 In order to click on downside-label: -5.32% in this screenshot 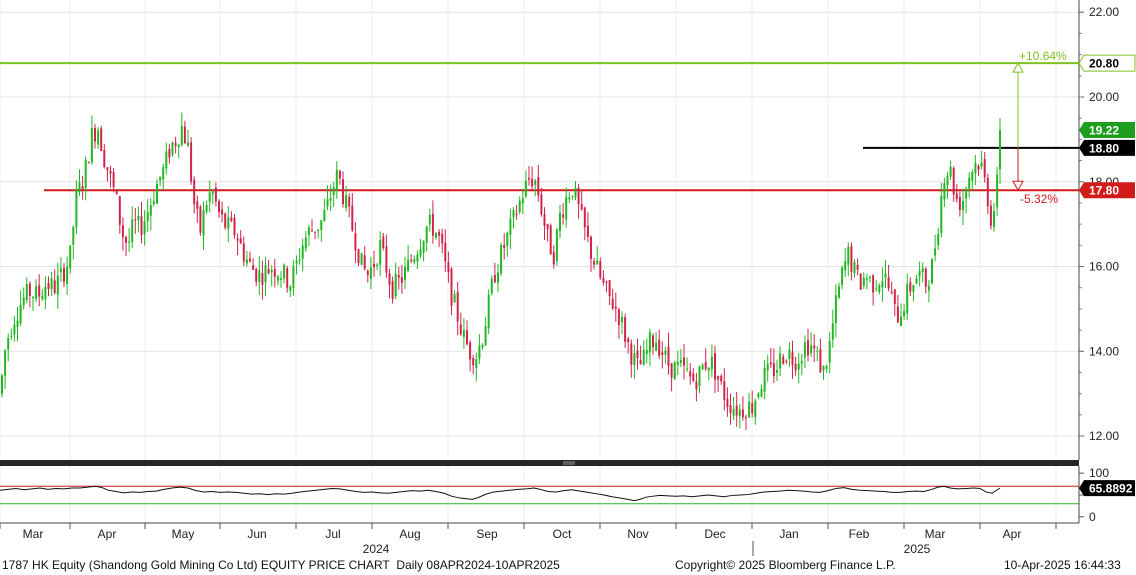, I will do `click(1039, 199)`.